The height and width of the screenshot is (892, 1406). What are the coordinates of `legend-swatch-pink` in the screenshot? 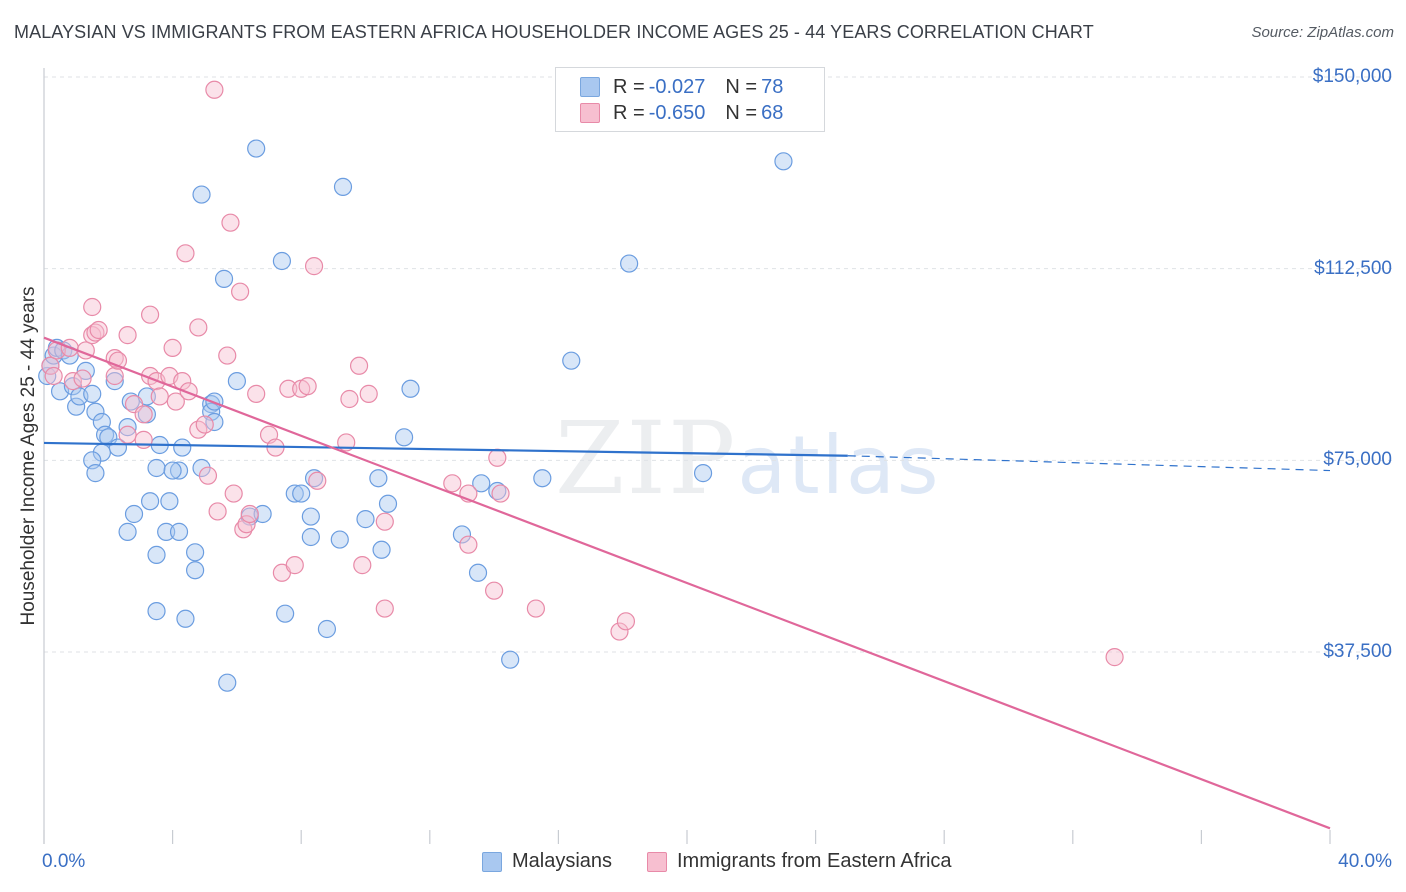 It's located at (590, 113).